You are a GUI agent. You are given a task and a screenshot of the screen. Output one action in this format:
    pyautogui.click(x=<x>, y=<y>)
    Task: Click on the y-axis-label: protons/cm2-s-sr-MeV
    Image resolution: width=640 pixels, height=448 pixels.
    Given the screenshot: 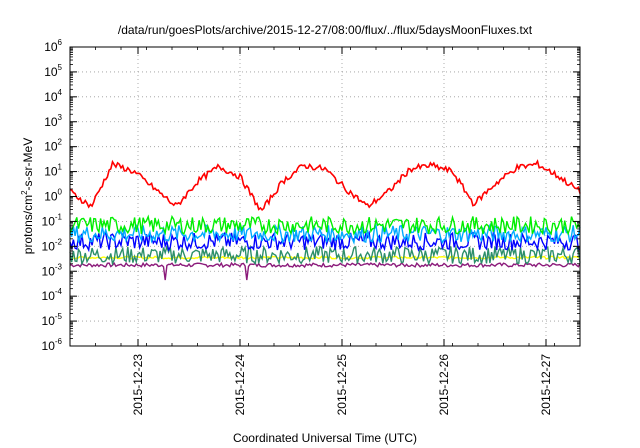 What is the action you would take?
    pyautogui.click(x=27, y=196)
    